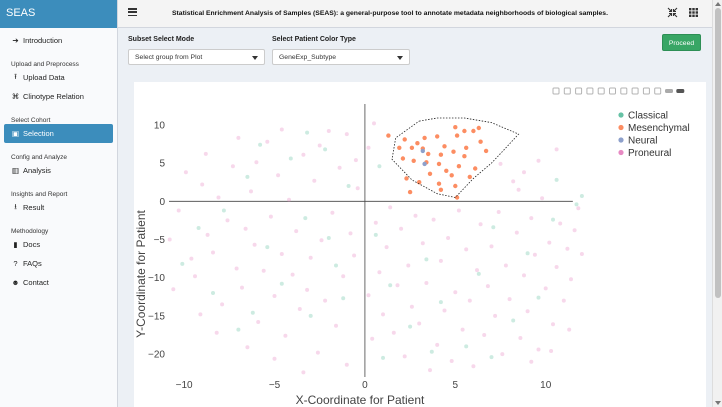 The image size is (722, 407). What do you see at coordinates (15, 133) in the screenshot?
I see `image-icon: ▣` at bounding box center [15, 133].